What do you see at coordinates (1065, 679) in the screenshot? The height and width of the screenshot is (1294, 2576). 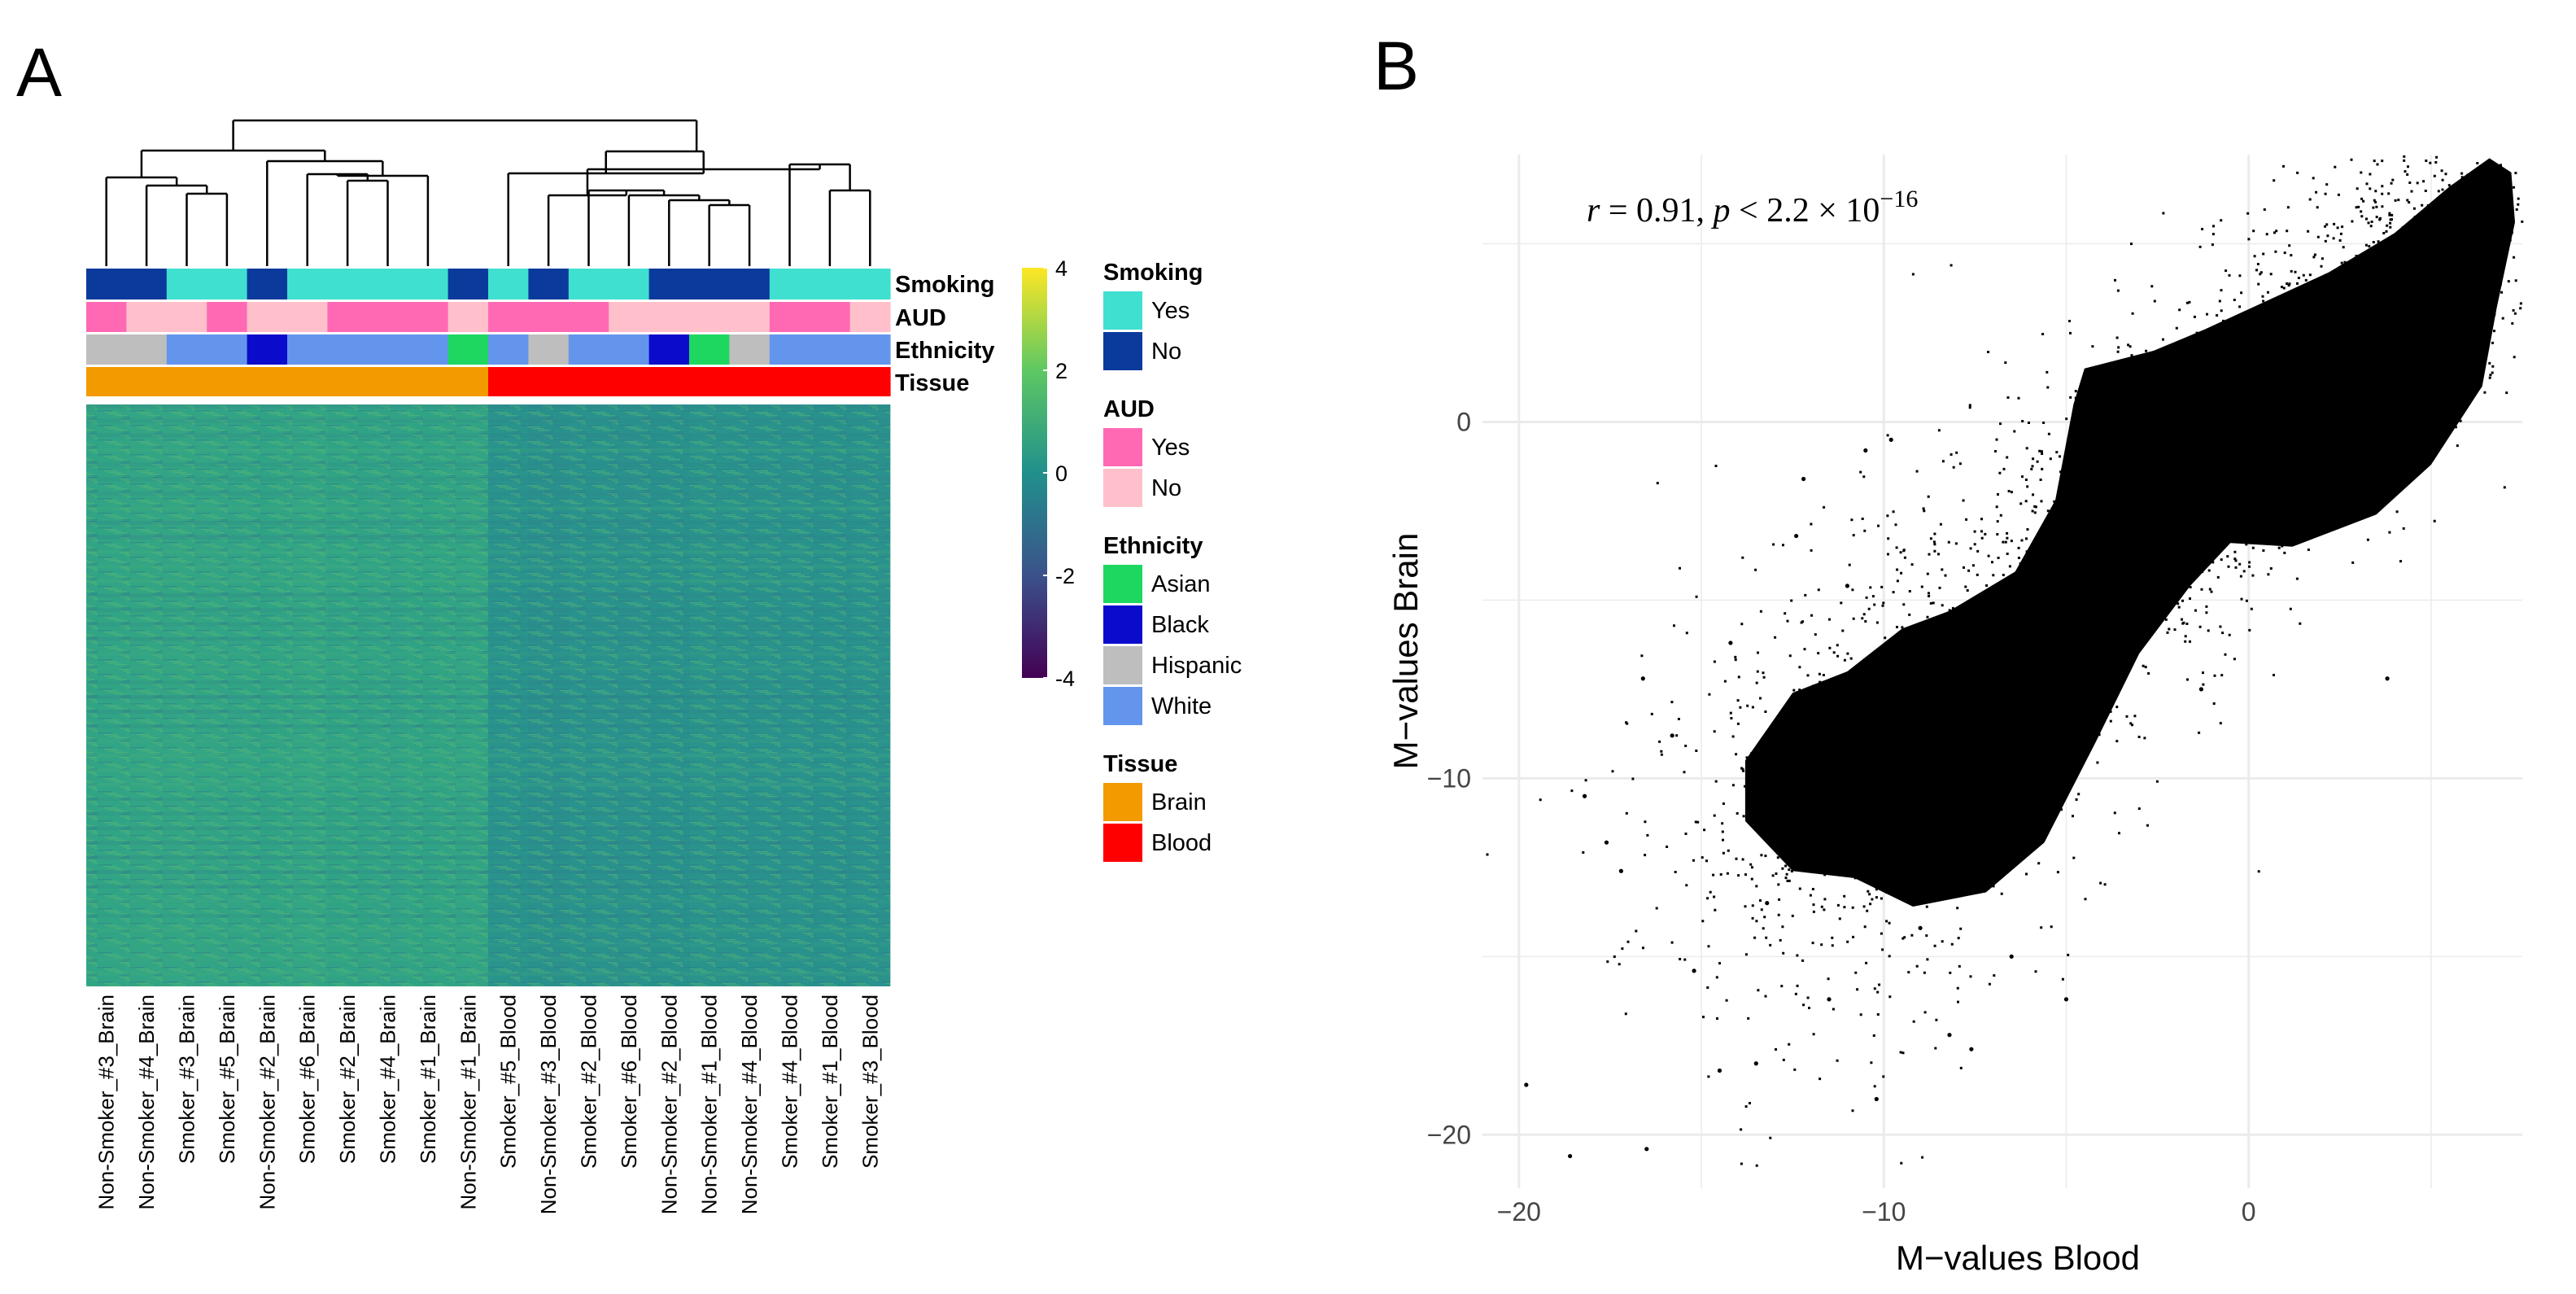 I see `colorbar-tick--4: -4` at bounding box center [1065, 679].